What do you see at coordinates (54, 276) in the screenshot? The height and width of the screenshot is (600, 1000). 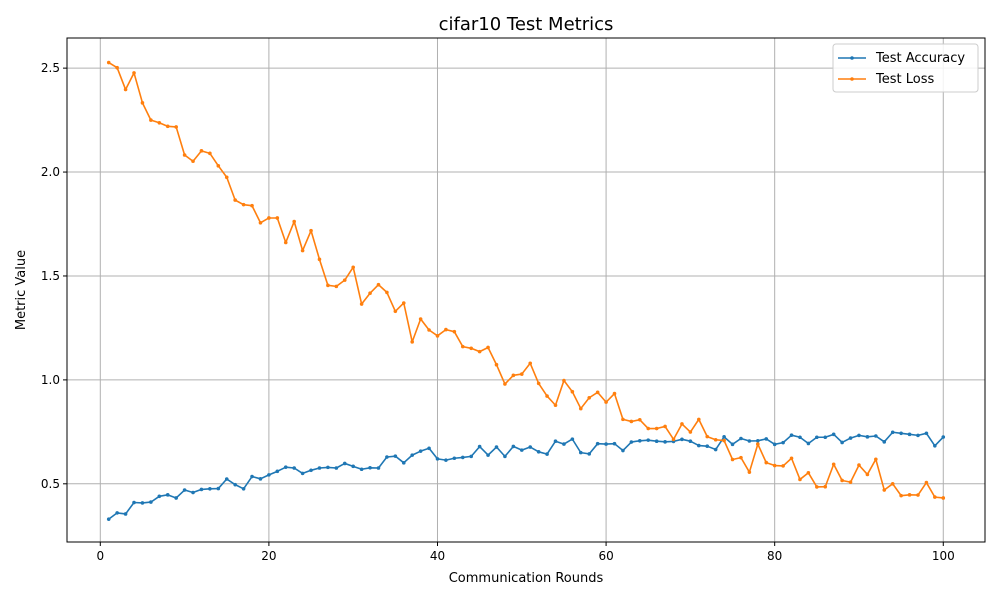 I see `y-axis: 0.5 1.0 1.5 2.0 2.5` at bounding box center [54, 276].